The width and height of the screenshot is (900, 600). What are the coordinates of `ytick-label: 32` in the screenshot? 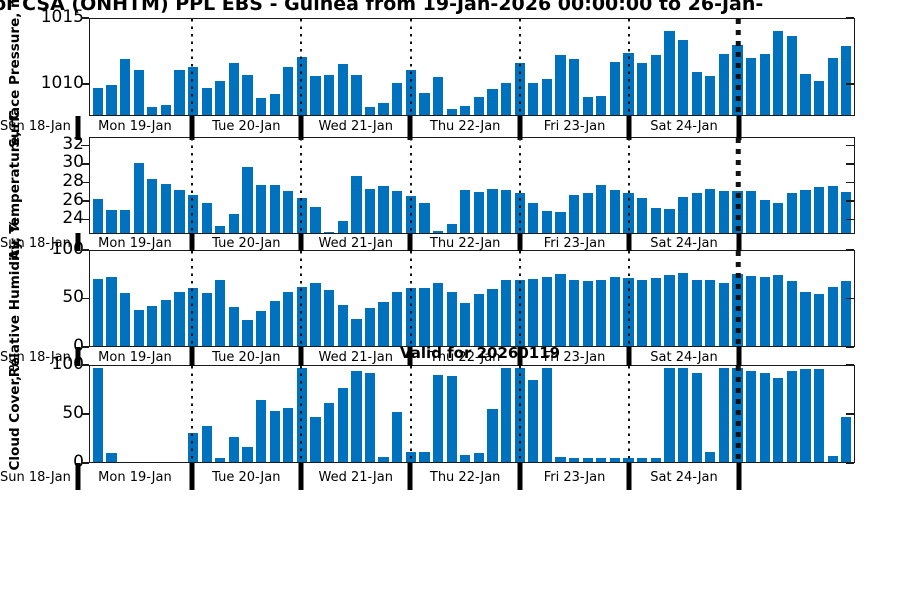 It's located at (73, 143).